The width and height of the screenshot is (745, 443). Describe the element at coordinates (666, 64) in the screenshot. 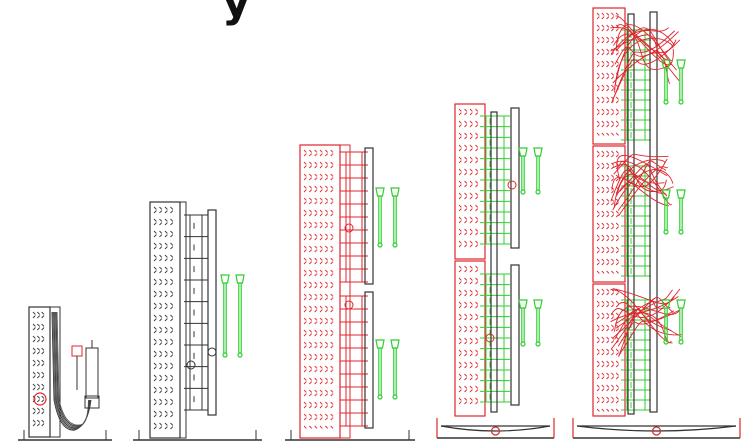

I see `probe-cap` at that location.